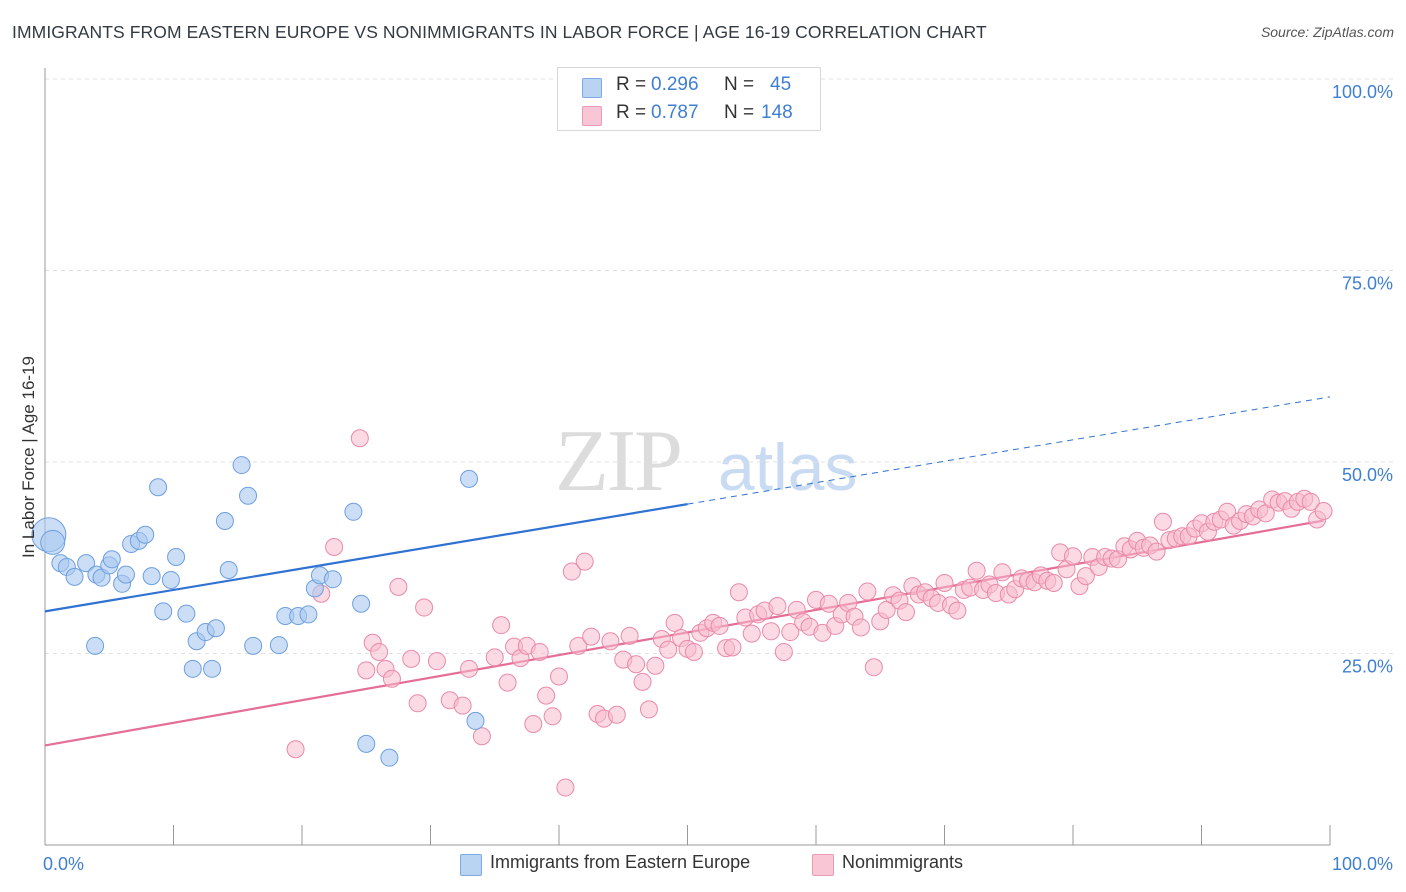 The image size is (1406, 892). What do you see at coordinates (63, 864) in the screenshot?
I see `x-tick-label: 0.0%` at bounding box center [63, 864].